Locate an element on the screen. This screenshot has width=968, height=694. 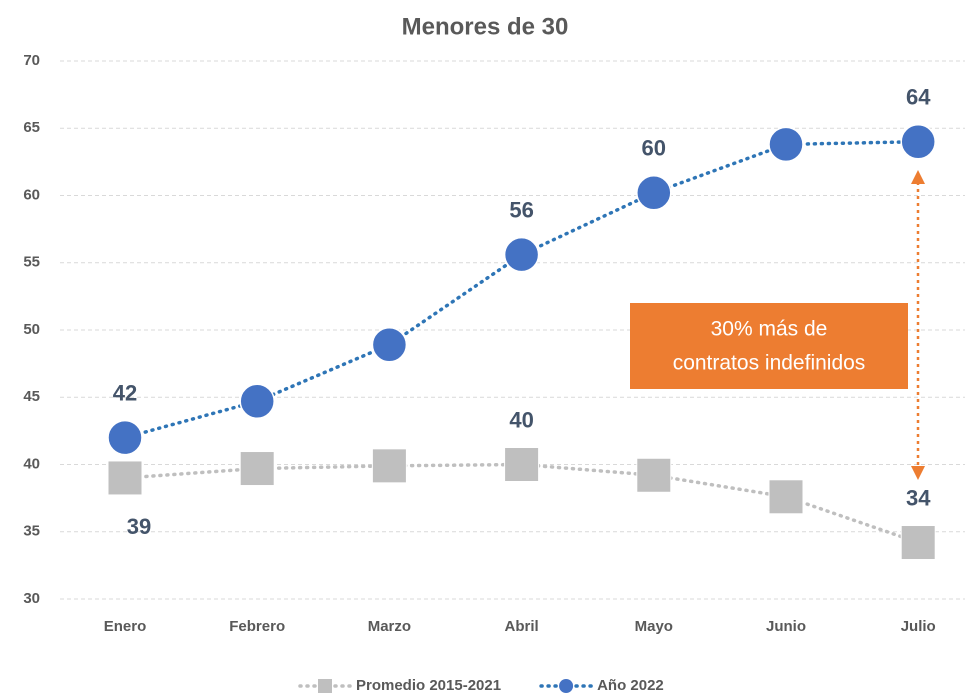
x-tick-label: Febrero is located at coordinates (257, 626).